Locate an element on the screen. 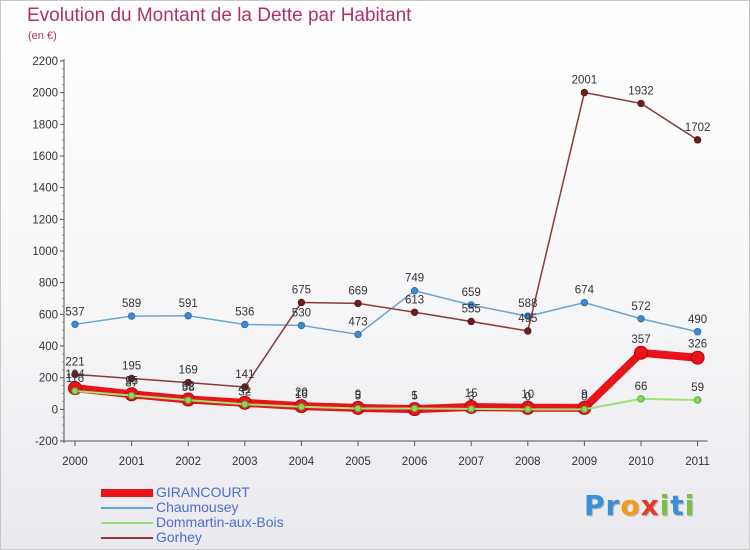  x-tick-label: 2011 is located at coordinates (697, 462).